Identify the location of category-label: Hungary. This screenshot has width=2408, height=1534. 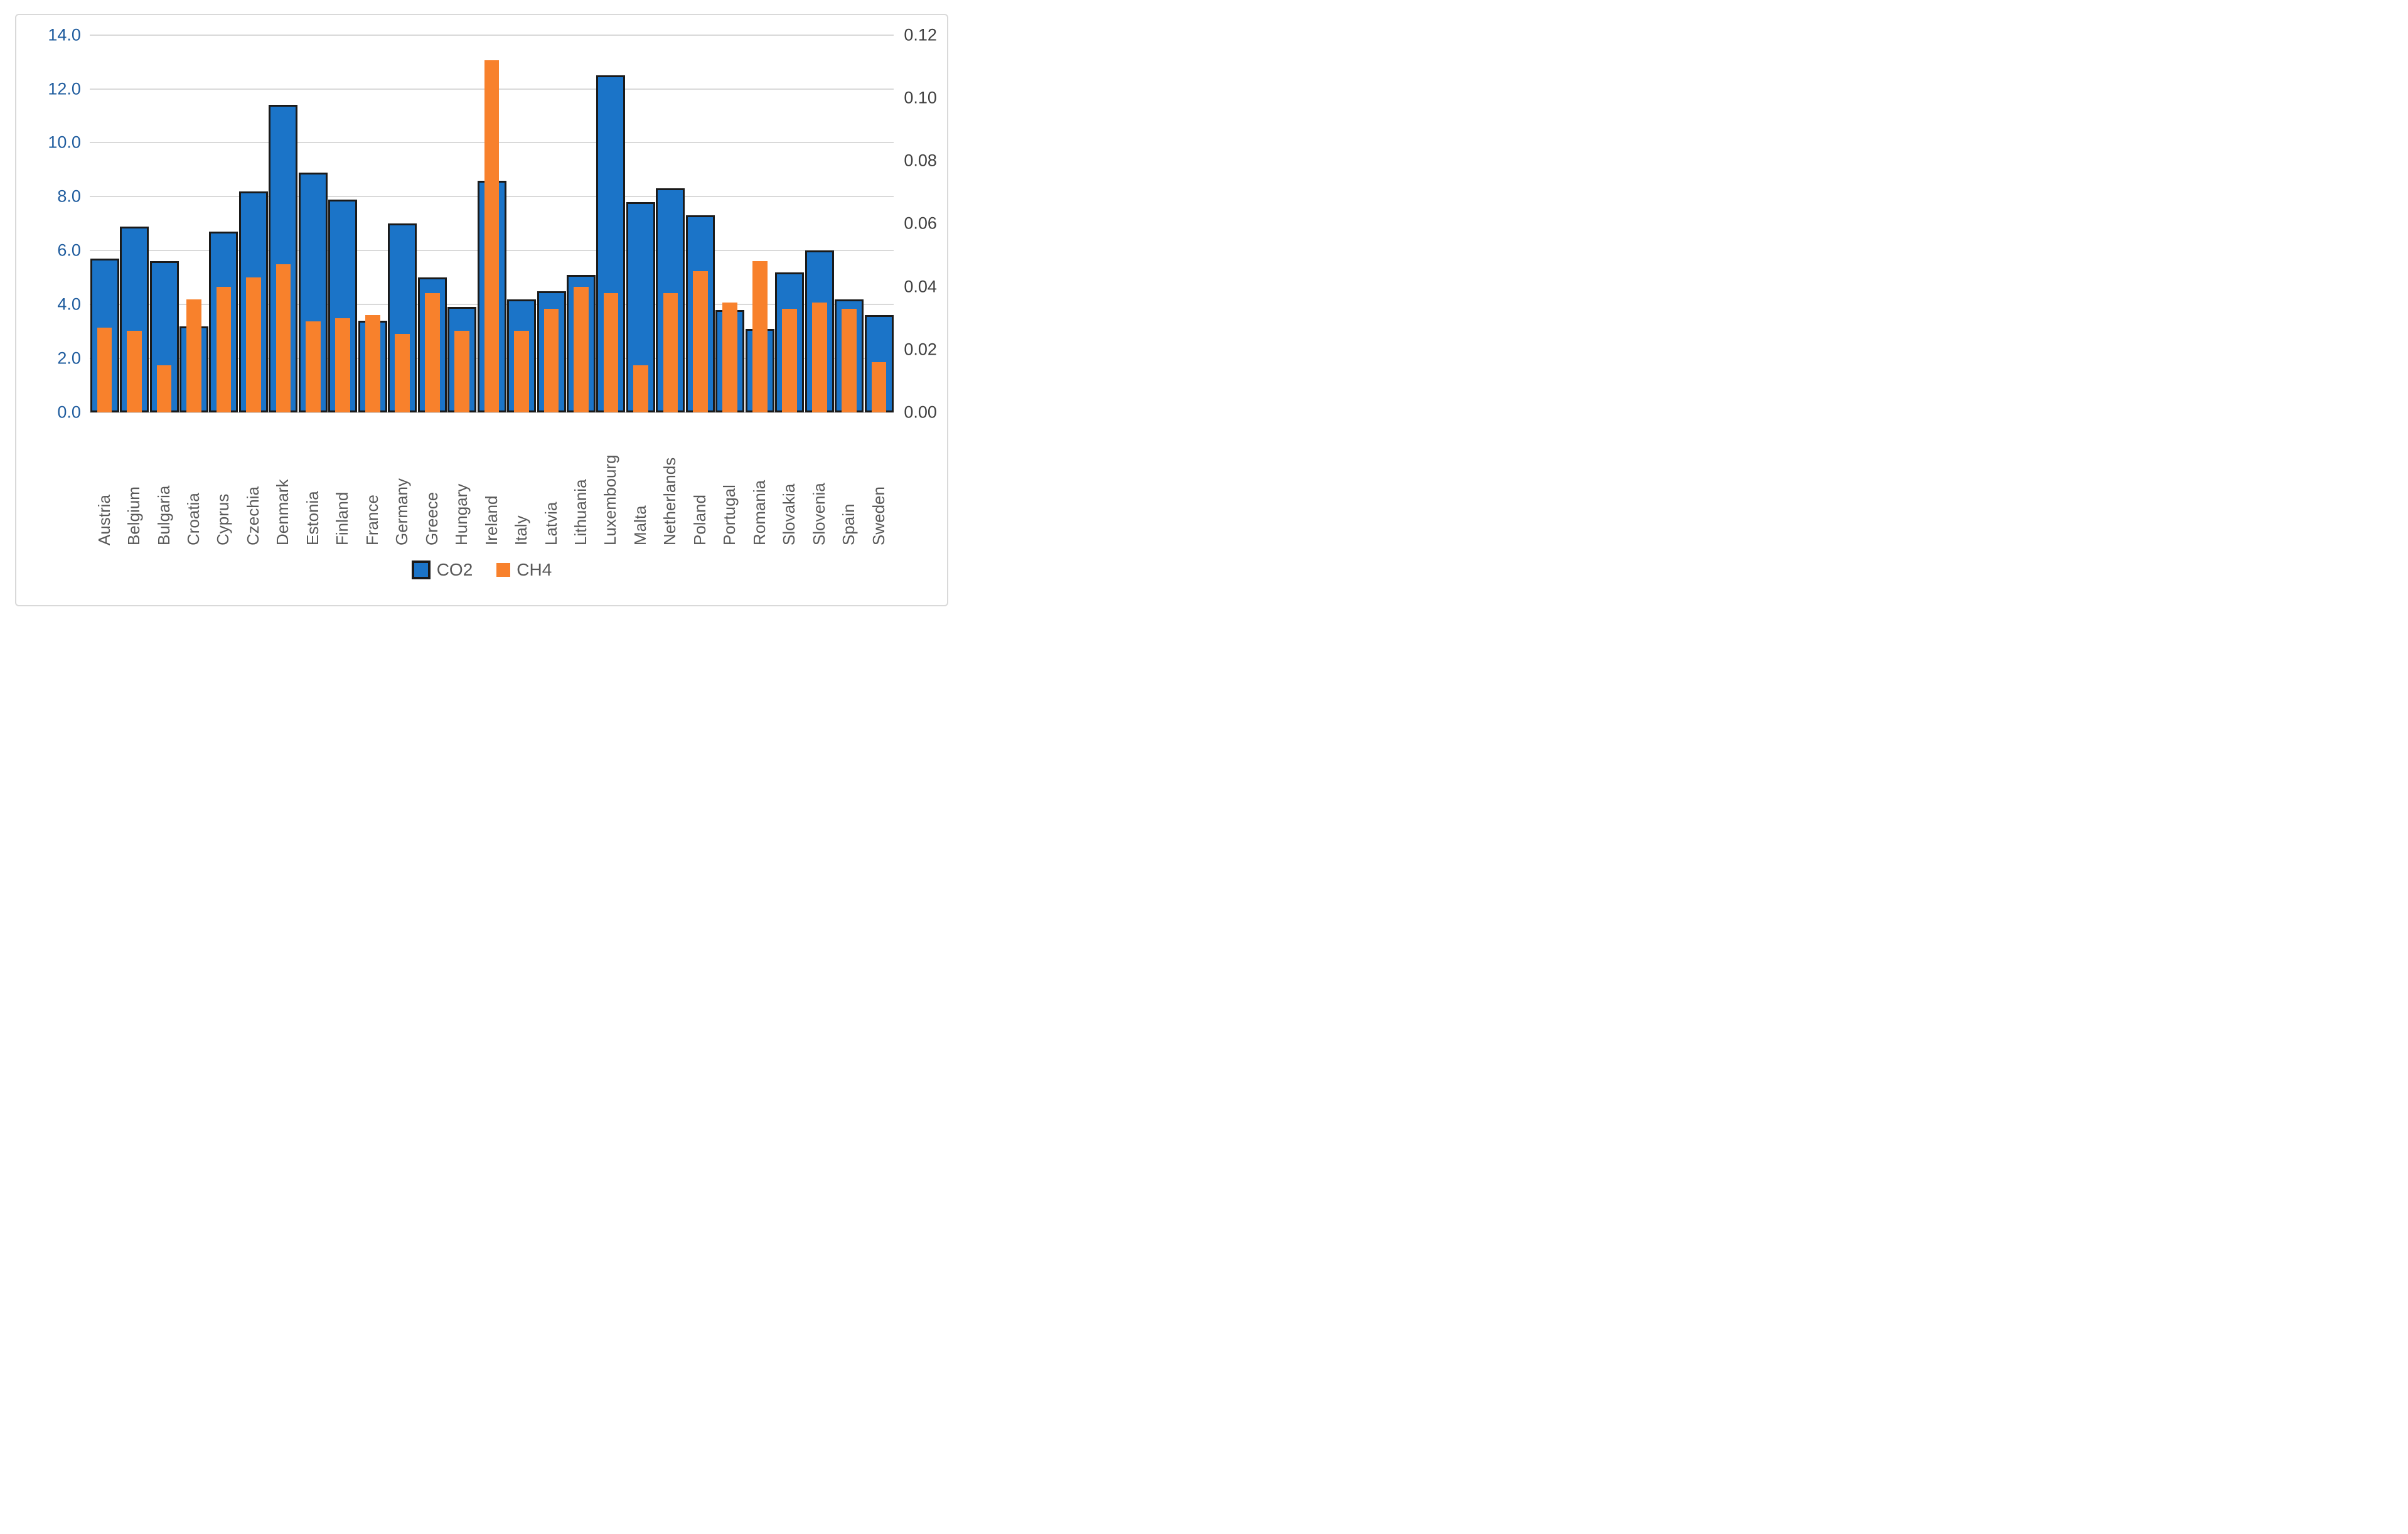
(462, 514).